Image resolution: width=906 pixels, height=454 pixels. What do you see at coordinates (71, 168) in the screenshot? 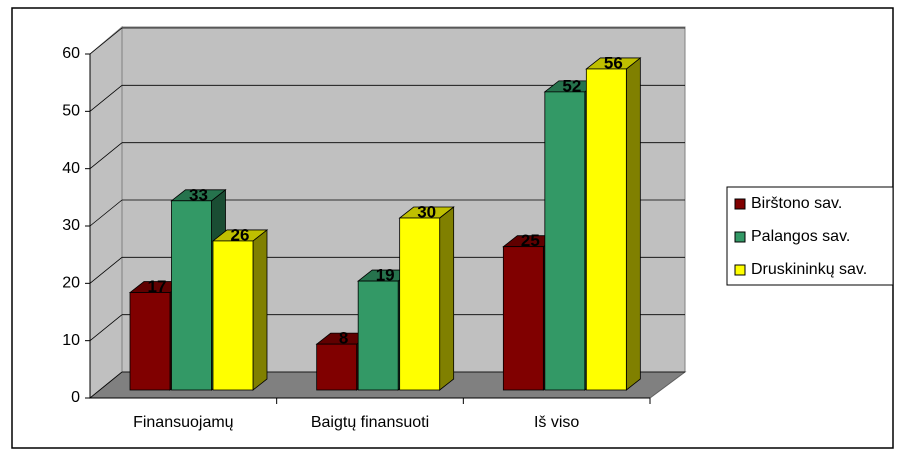
I see `y-tick-label: 40` at bounding box center [71, 168].